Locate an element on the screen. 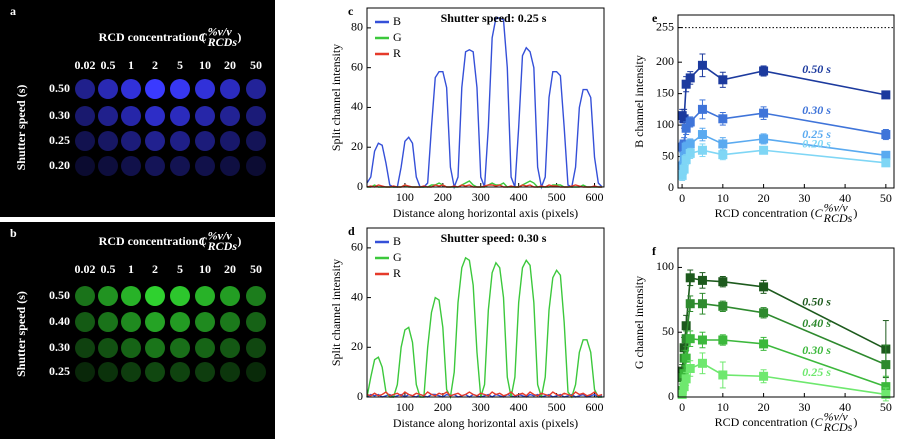  row-label: 0.50 is located at coordinates (59, 88).